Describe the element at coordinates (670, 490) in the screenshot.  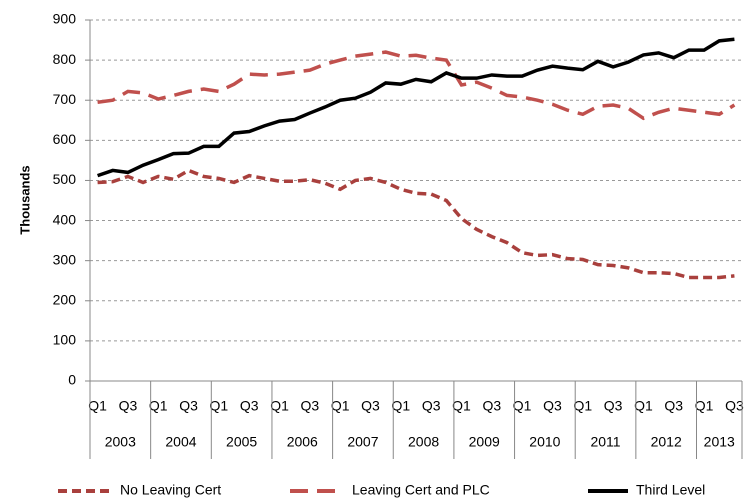
I see `legend-label: Third Level` at that location.